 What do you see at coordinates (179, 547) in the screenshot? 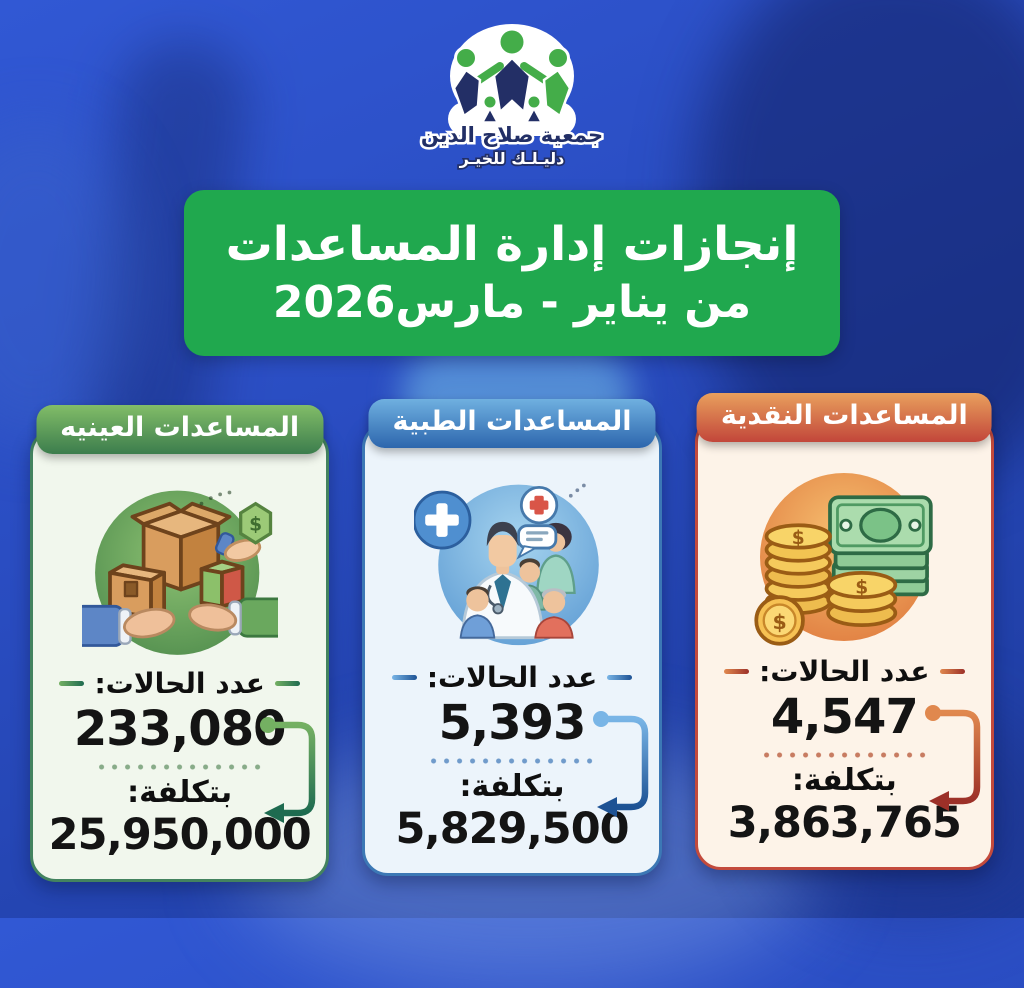
I see `boxes-handover-icon: $` at bounding box center [179, 547].